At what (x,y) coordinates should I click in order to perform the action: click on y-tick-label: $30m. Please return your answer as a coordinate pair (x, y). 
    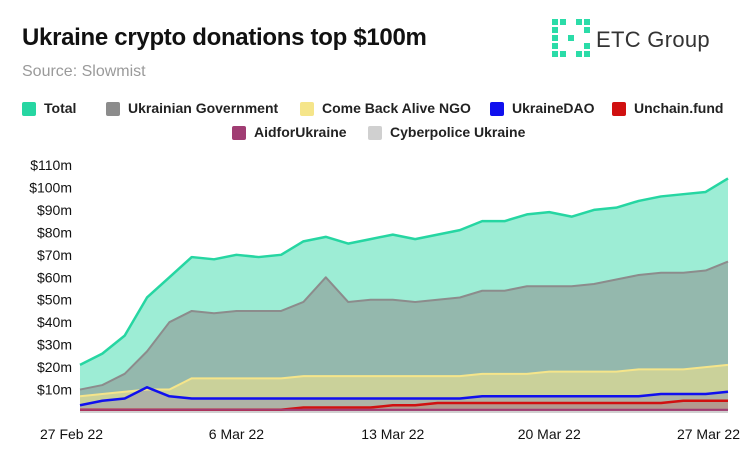
    Looking at the image, I should click on (54, 345).